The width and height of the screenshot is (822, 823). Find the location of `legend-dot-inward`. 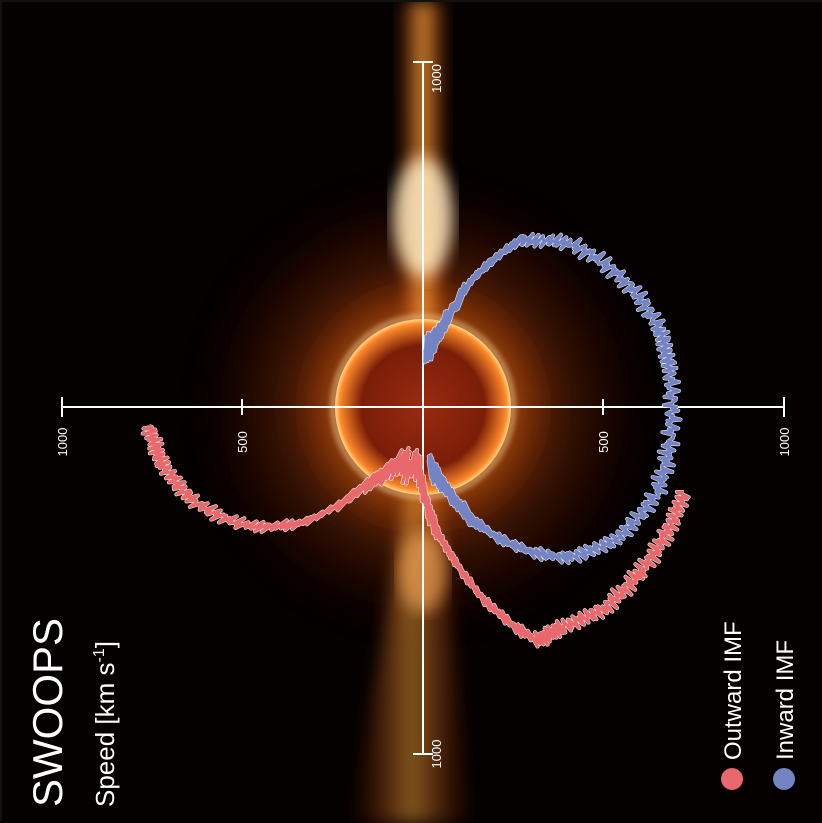

legend-dot-inward is located at coordinates (784, 779).